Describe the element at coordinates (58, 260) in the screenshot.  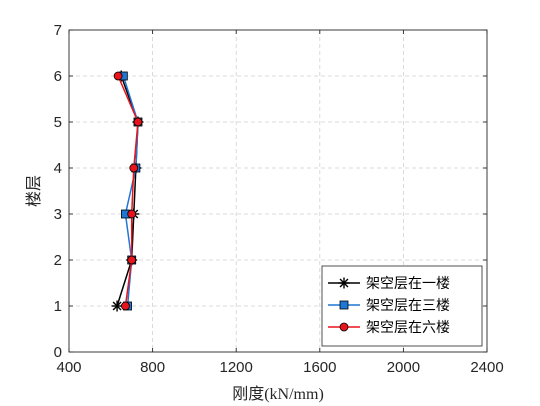
I see `y-tick-label: 2` at that location.